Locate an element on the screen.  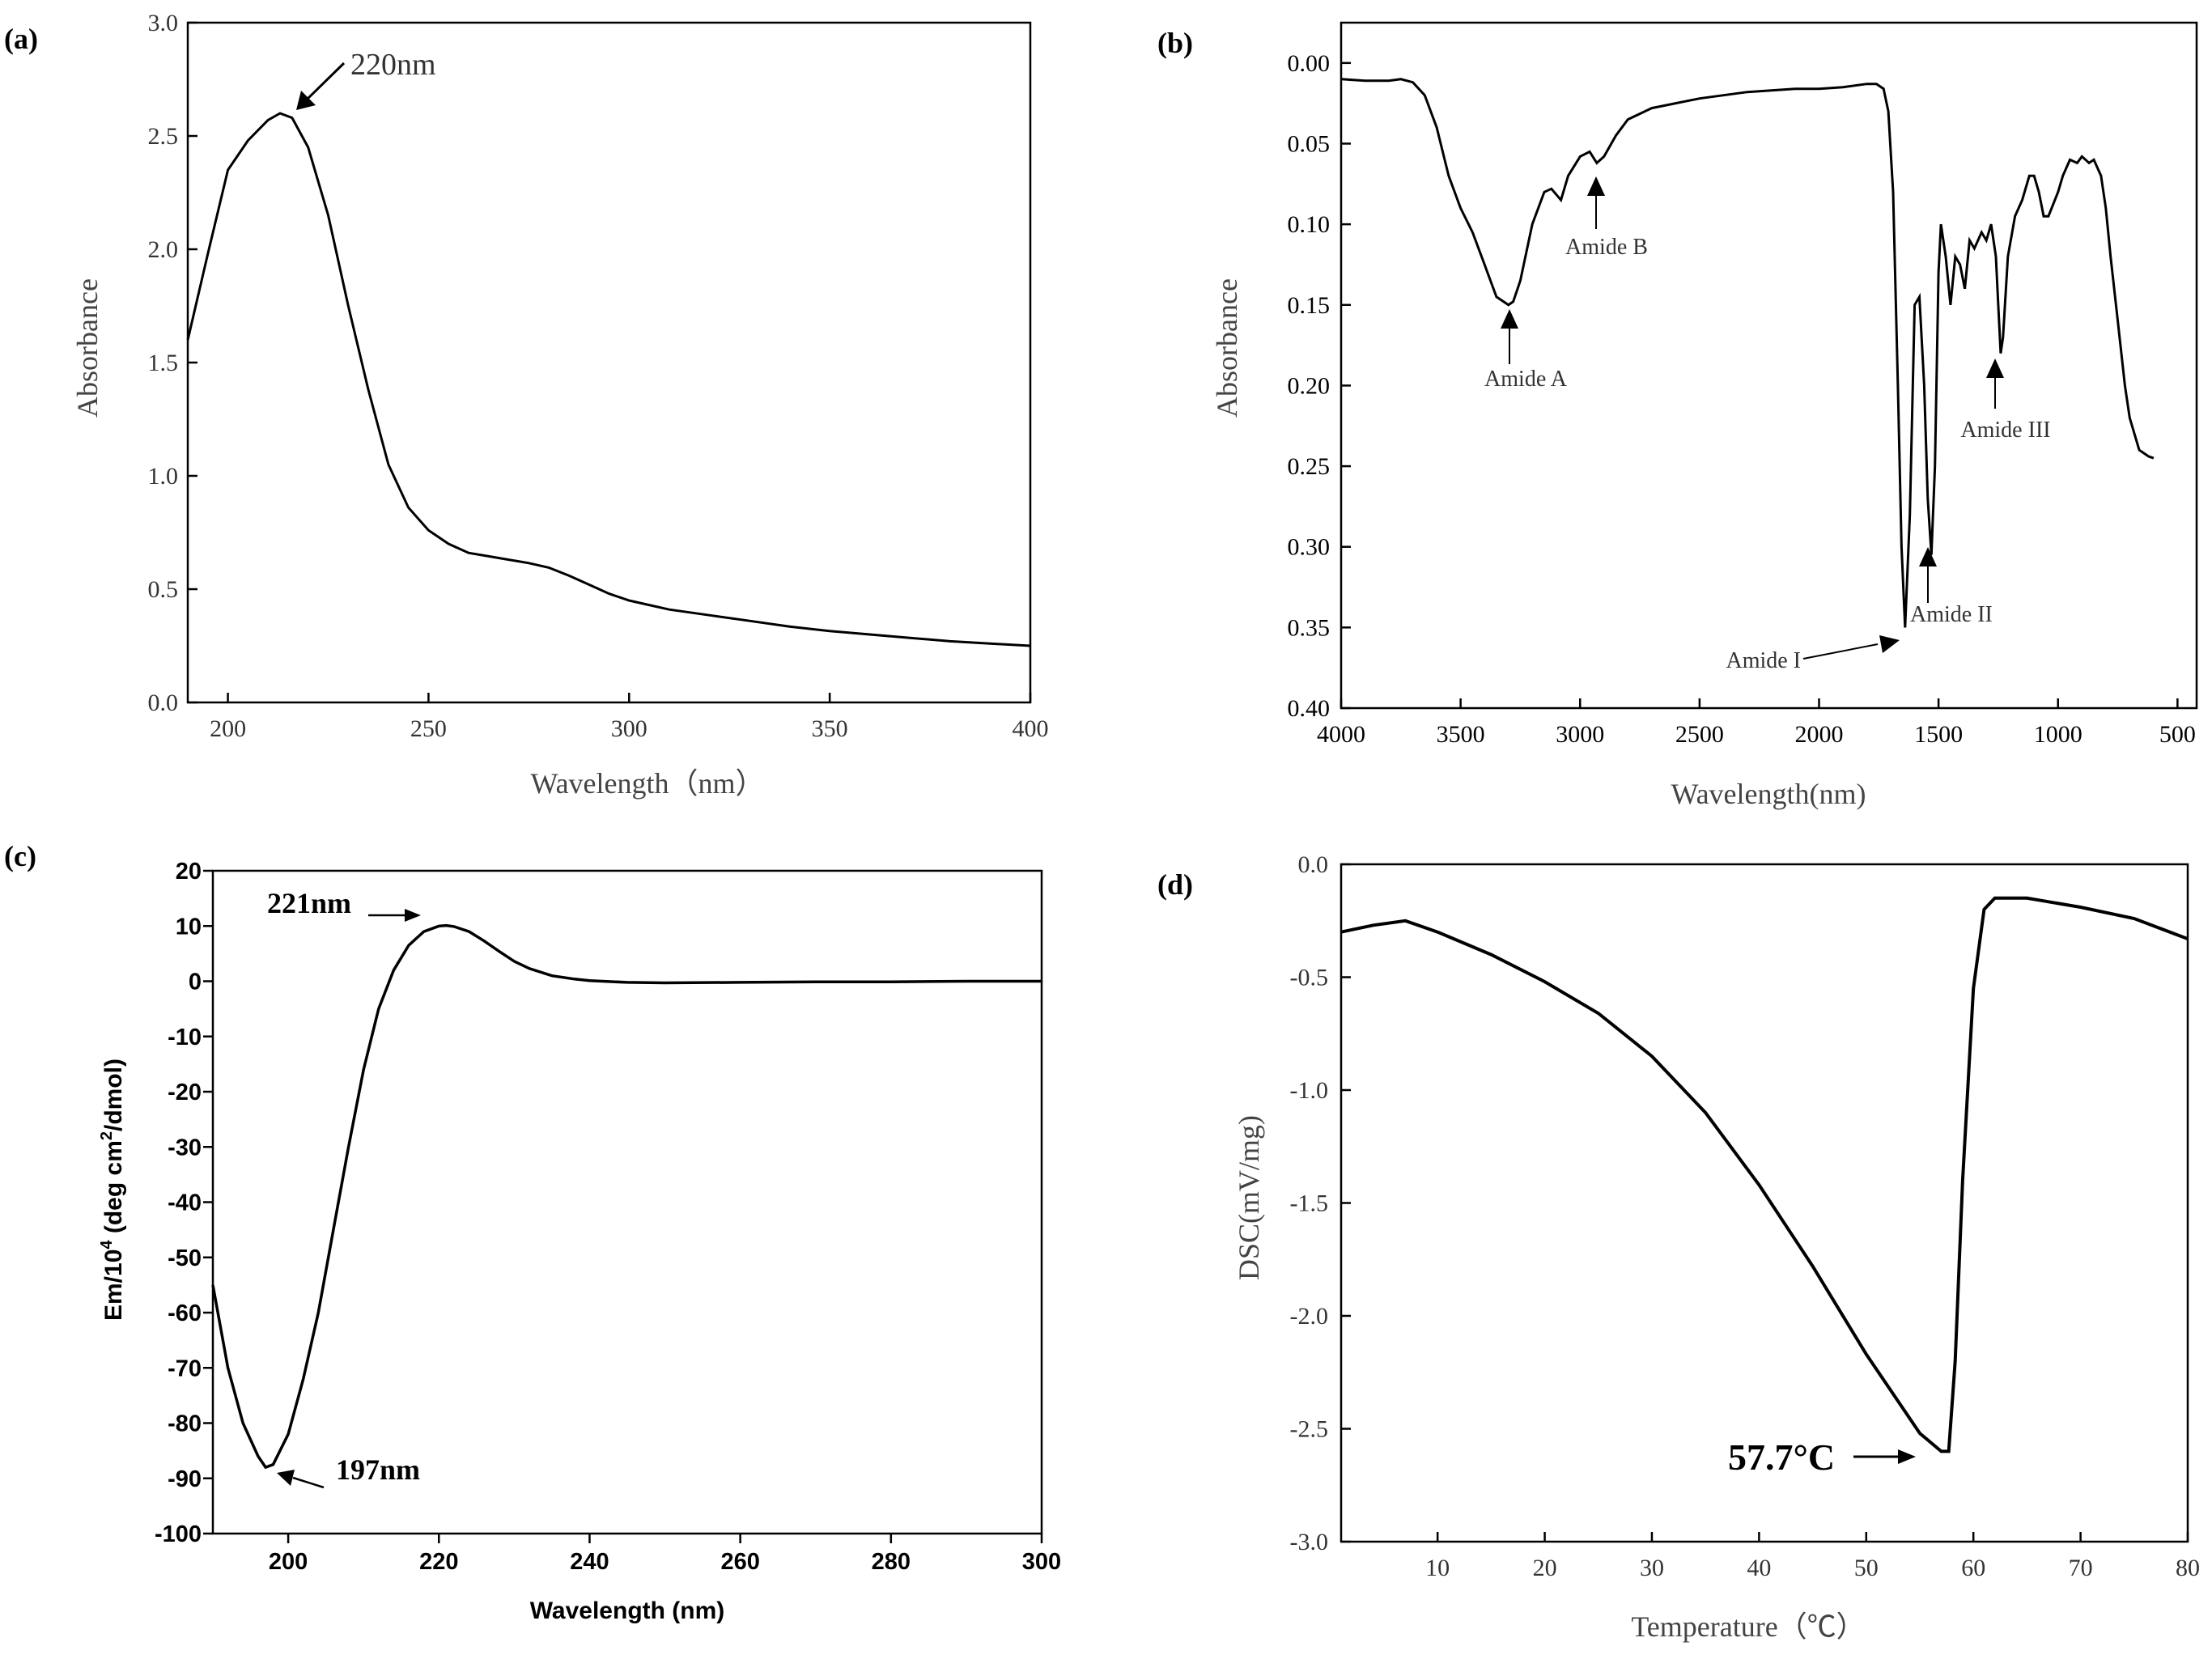
panel-b-amide-iii-label: Amide III is located at coordinates (2005, 430).